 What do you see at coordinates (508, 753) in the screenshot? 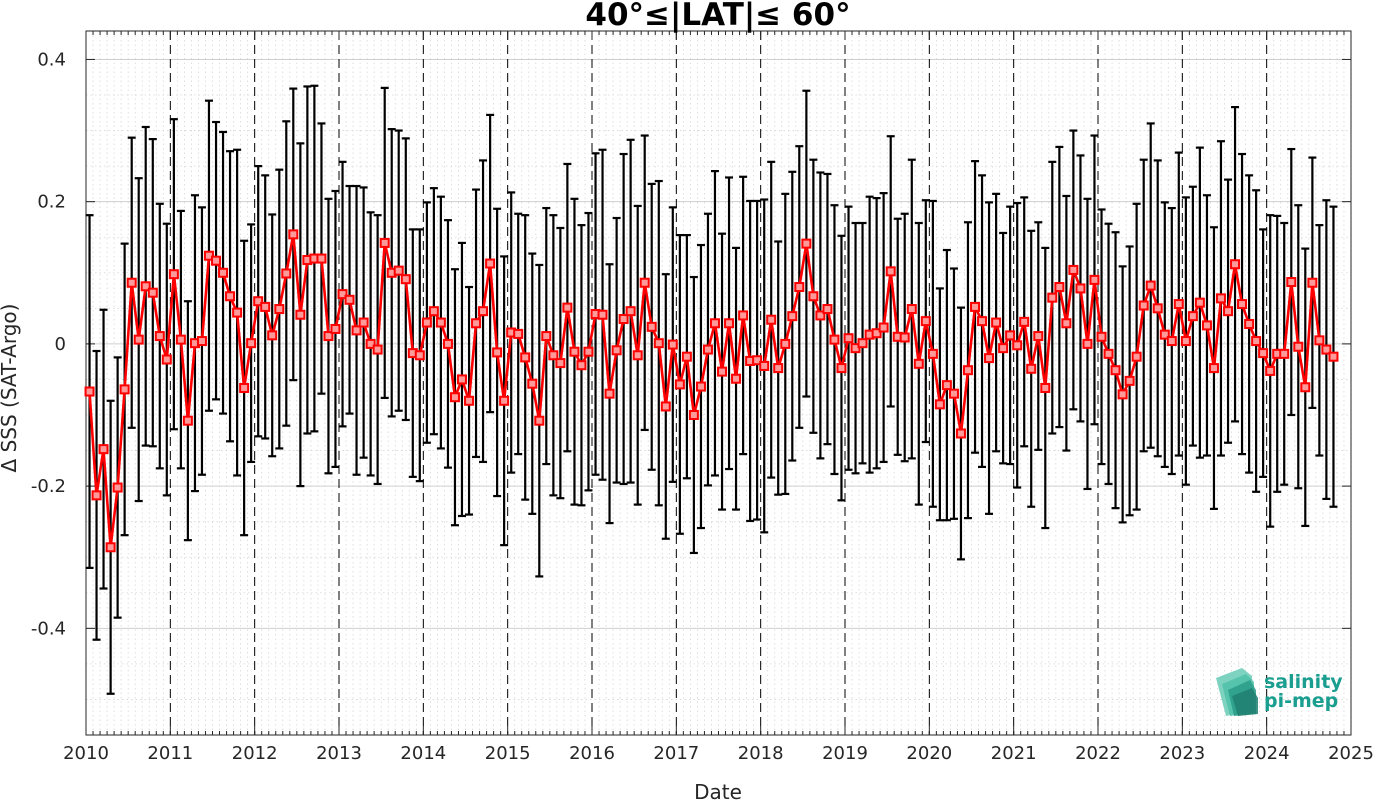
I see `x-tick-label: 2015` at bounding box center [508, 753].